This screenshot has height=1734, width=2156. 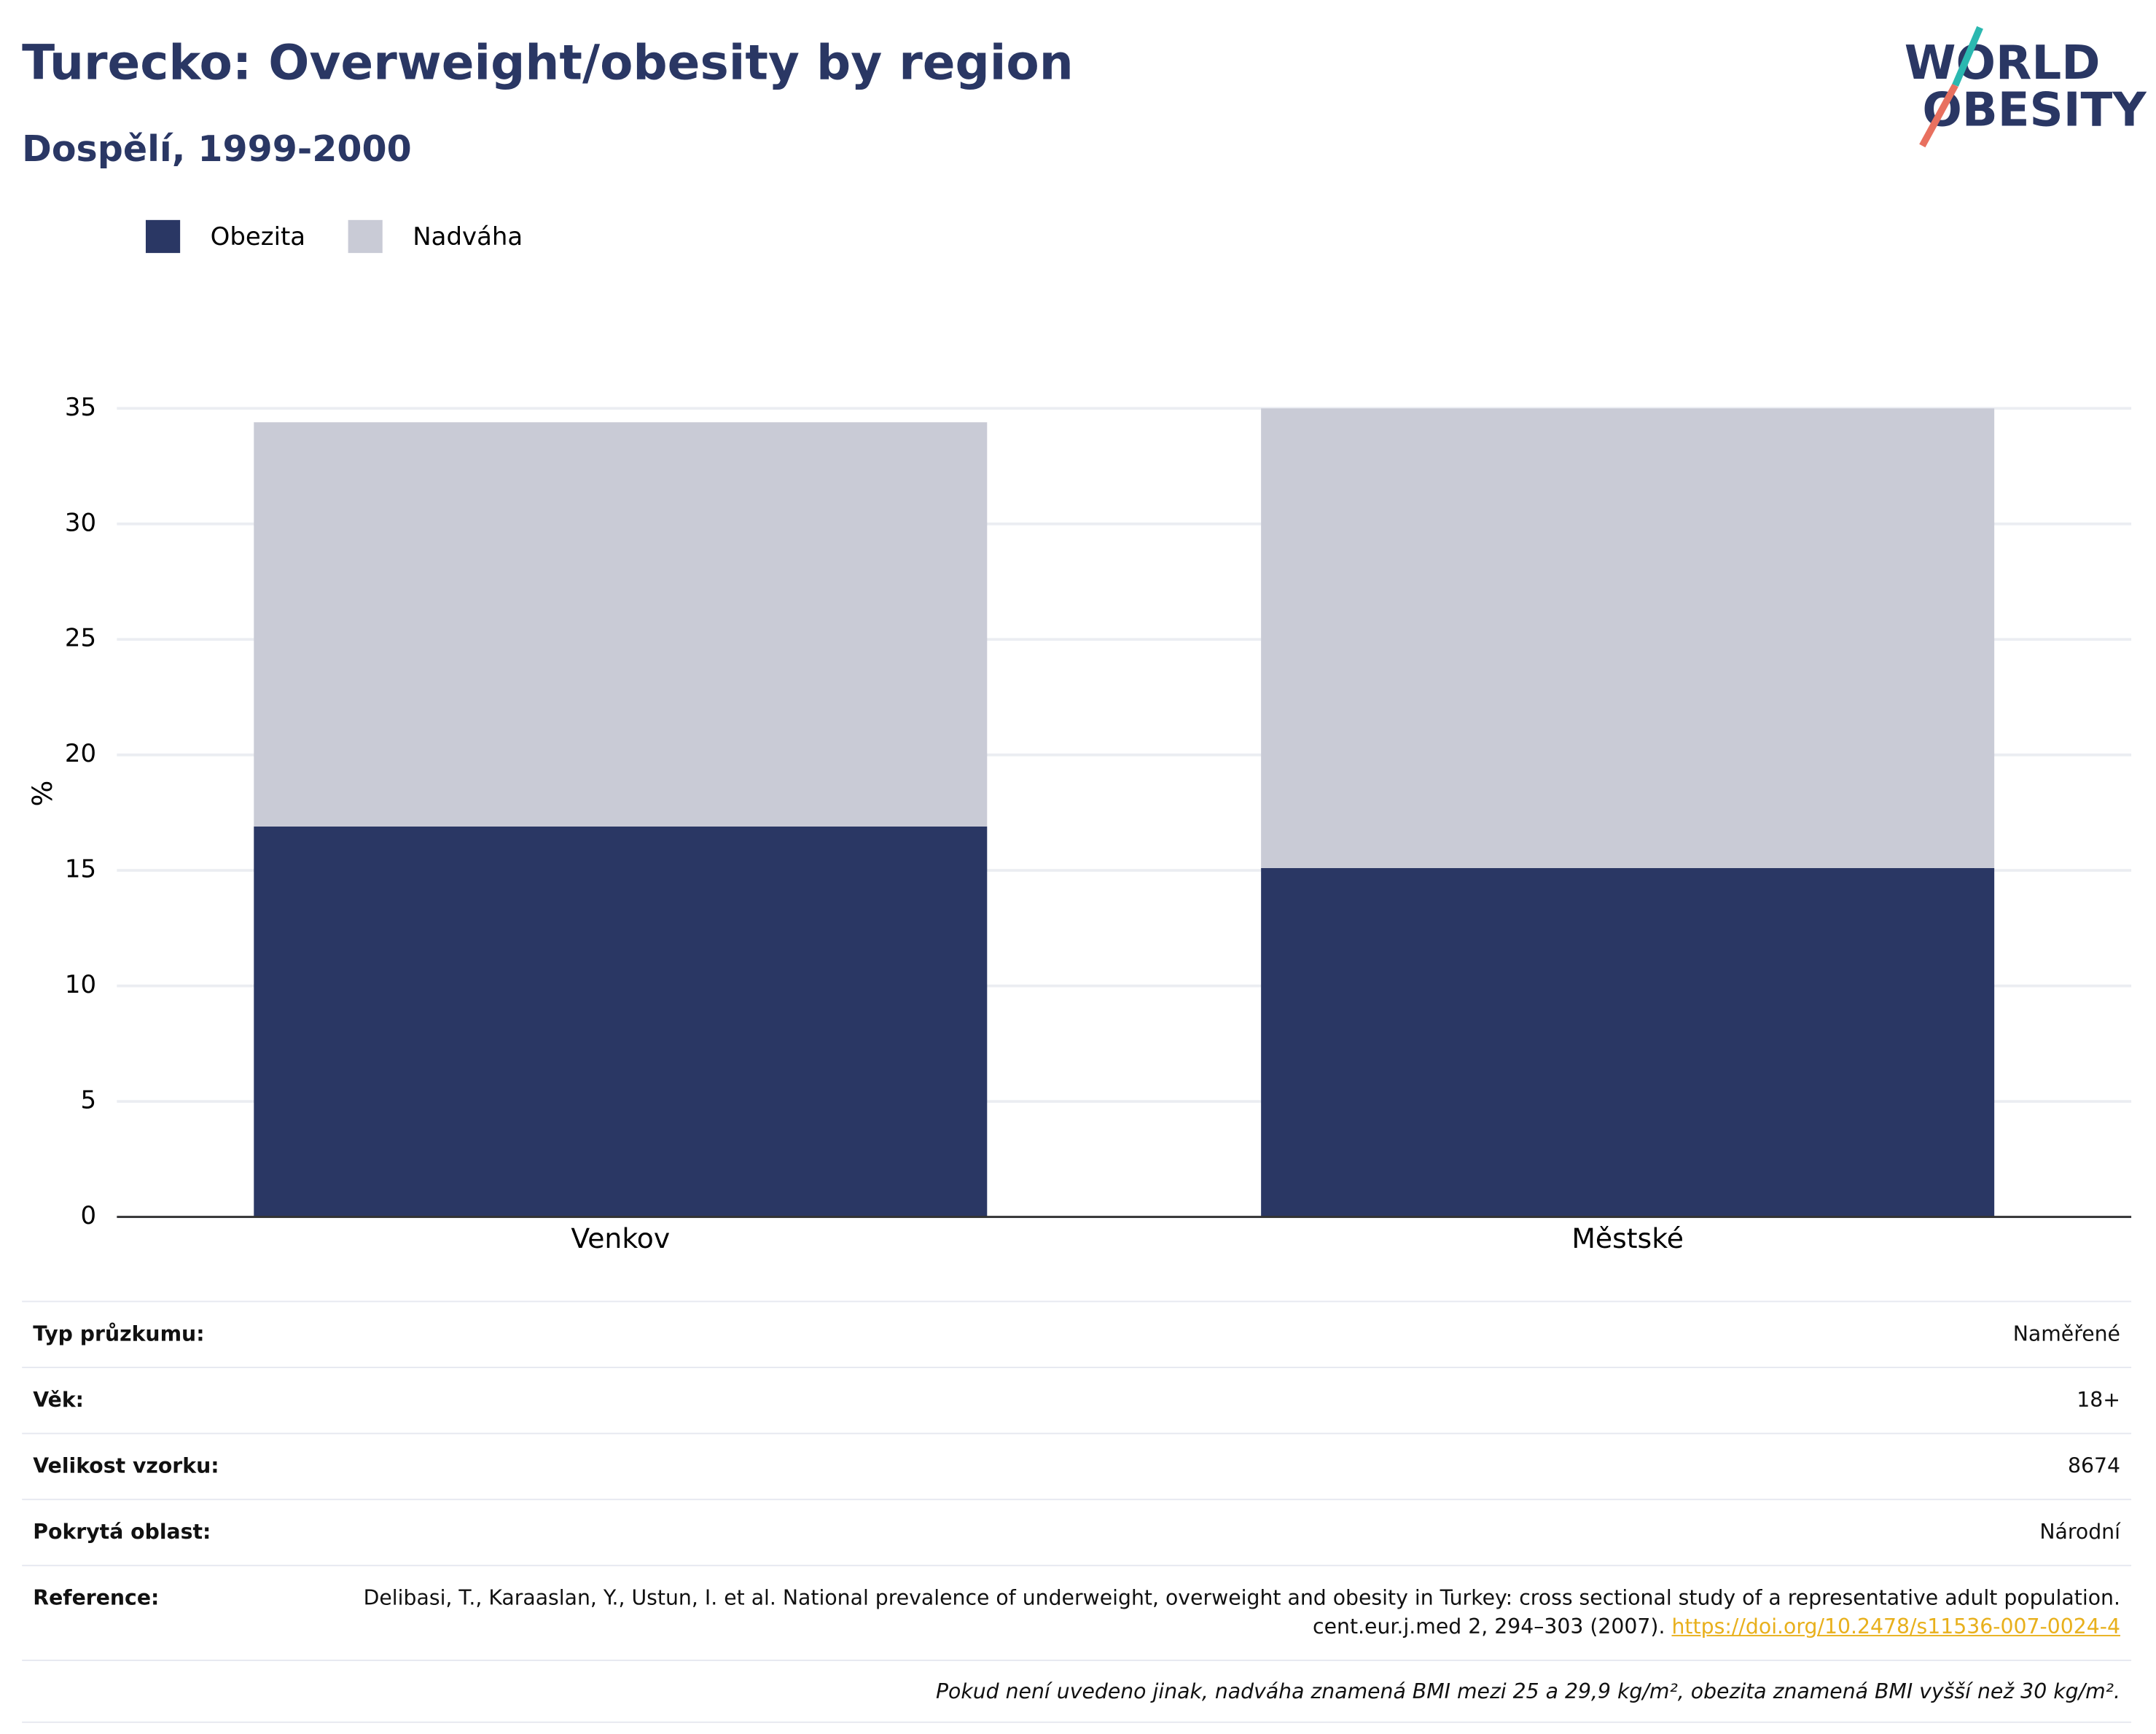 What do you see at coordinates (1077, 1532) in the screenshot?
I see `info-row: Pokrytá oblast: Národní` at bounding box center [1077, 1532].